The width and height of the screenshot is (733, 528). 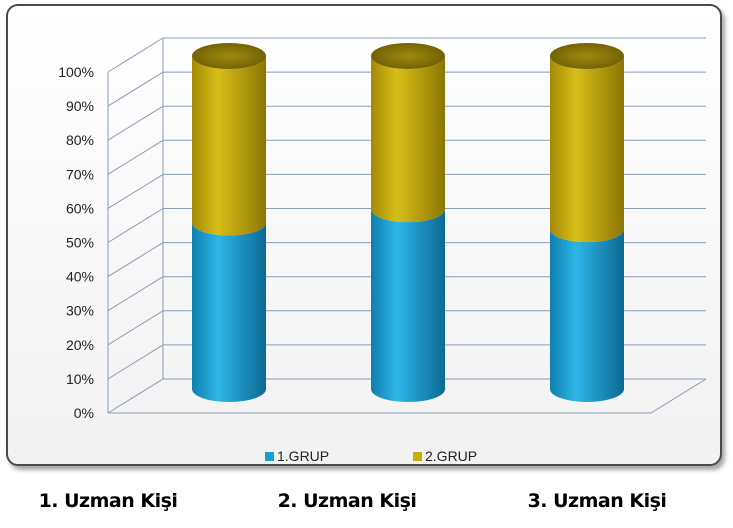 I want to click on legend-label: 2.GRUP, so click(x=451, y=456).